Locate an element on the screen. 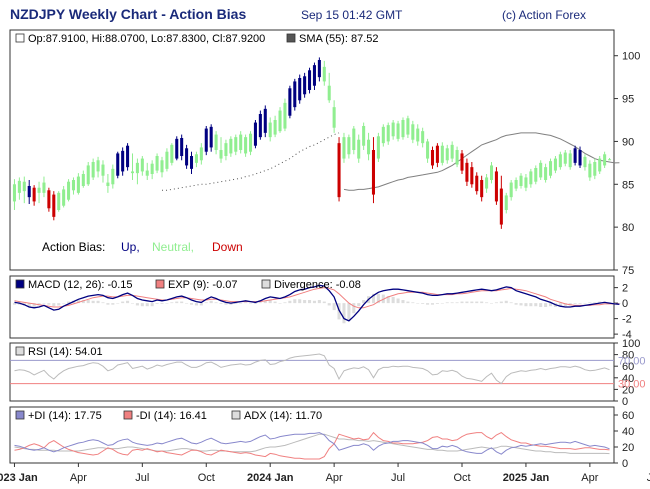  sma-readout: SMA (55): 87.52 is located at coordinates (339, 39).